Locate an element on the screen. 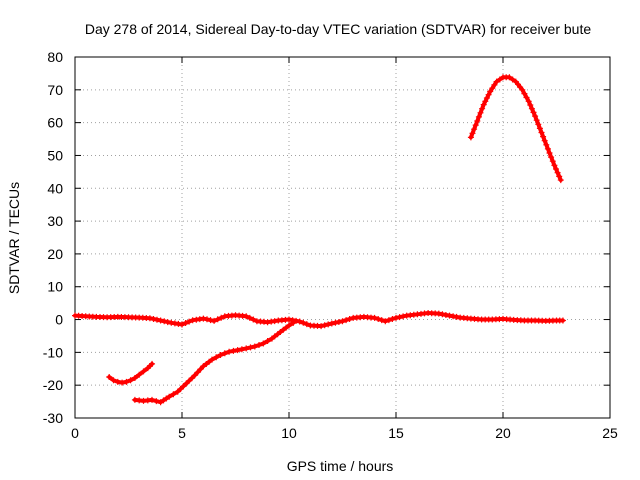 Image resolution: width=640 pixels, height=480 pixels. x-tick-label: 10 is located at coordinates (289, 433).